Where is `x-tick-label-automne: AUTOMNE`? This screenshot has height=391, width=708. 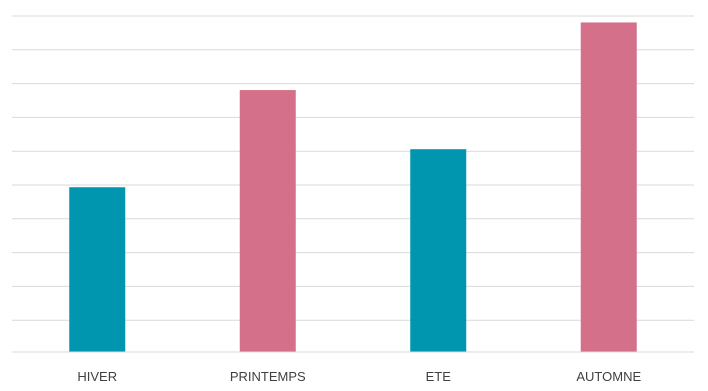 x-tick-label-automne: AUTOMNE is located at coordinates (608, 376).